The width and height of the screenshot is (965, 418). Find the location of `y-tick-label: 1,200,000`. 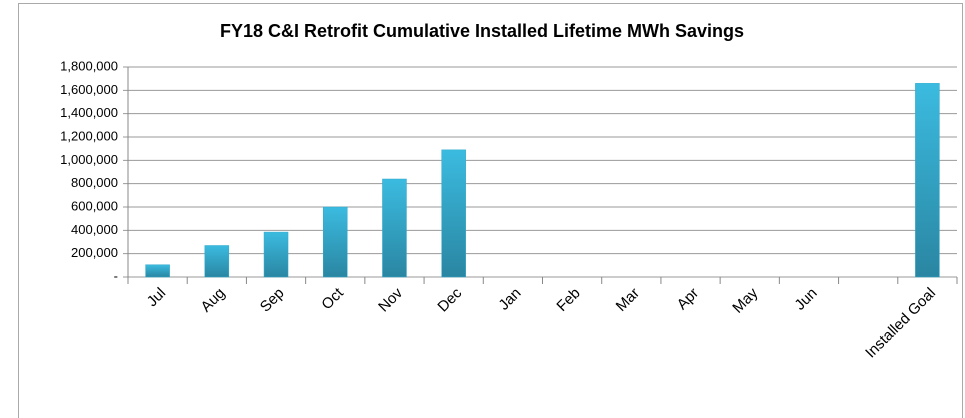

y-tick-label: 1,200,000 is located at coordinates (89, 135).